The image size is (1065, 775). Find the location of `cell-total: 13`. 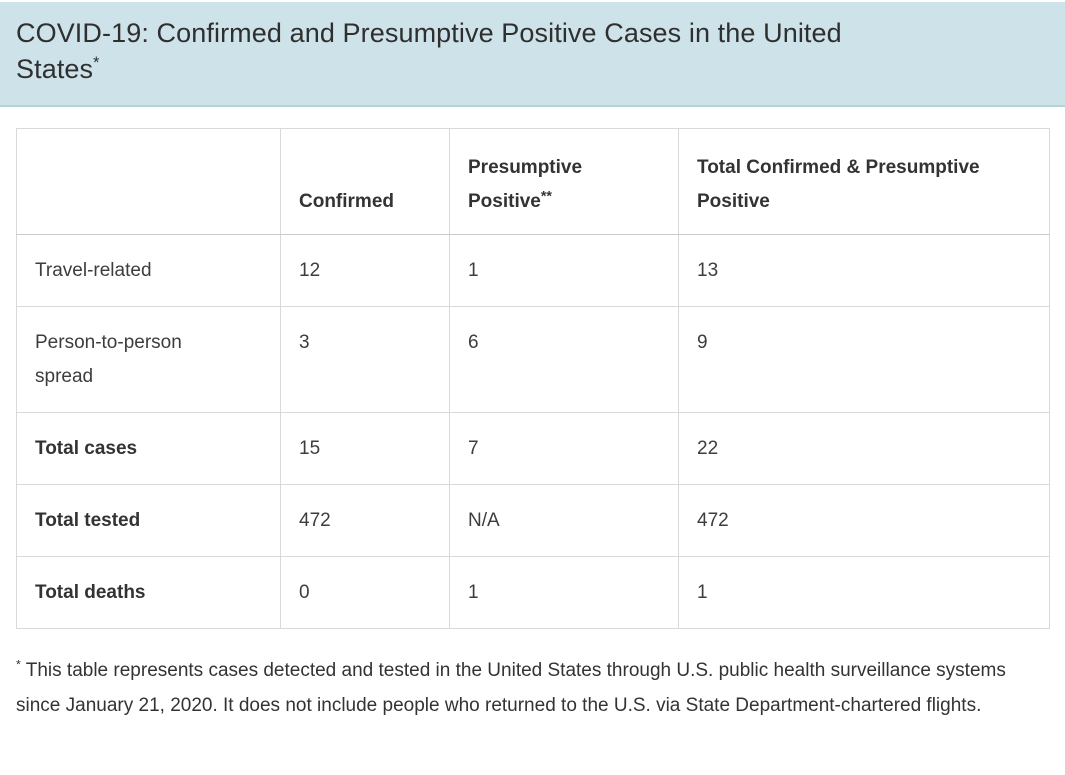

cell-total: 13 is located at coordinates (864, 270).